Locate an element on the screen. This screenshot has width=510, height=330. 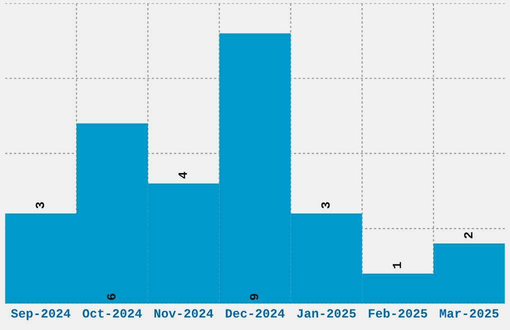
x-tick-label: Jan-2025 is located at coordinates (326, 313).